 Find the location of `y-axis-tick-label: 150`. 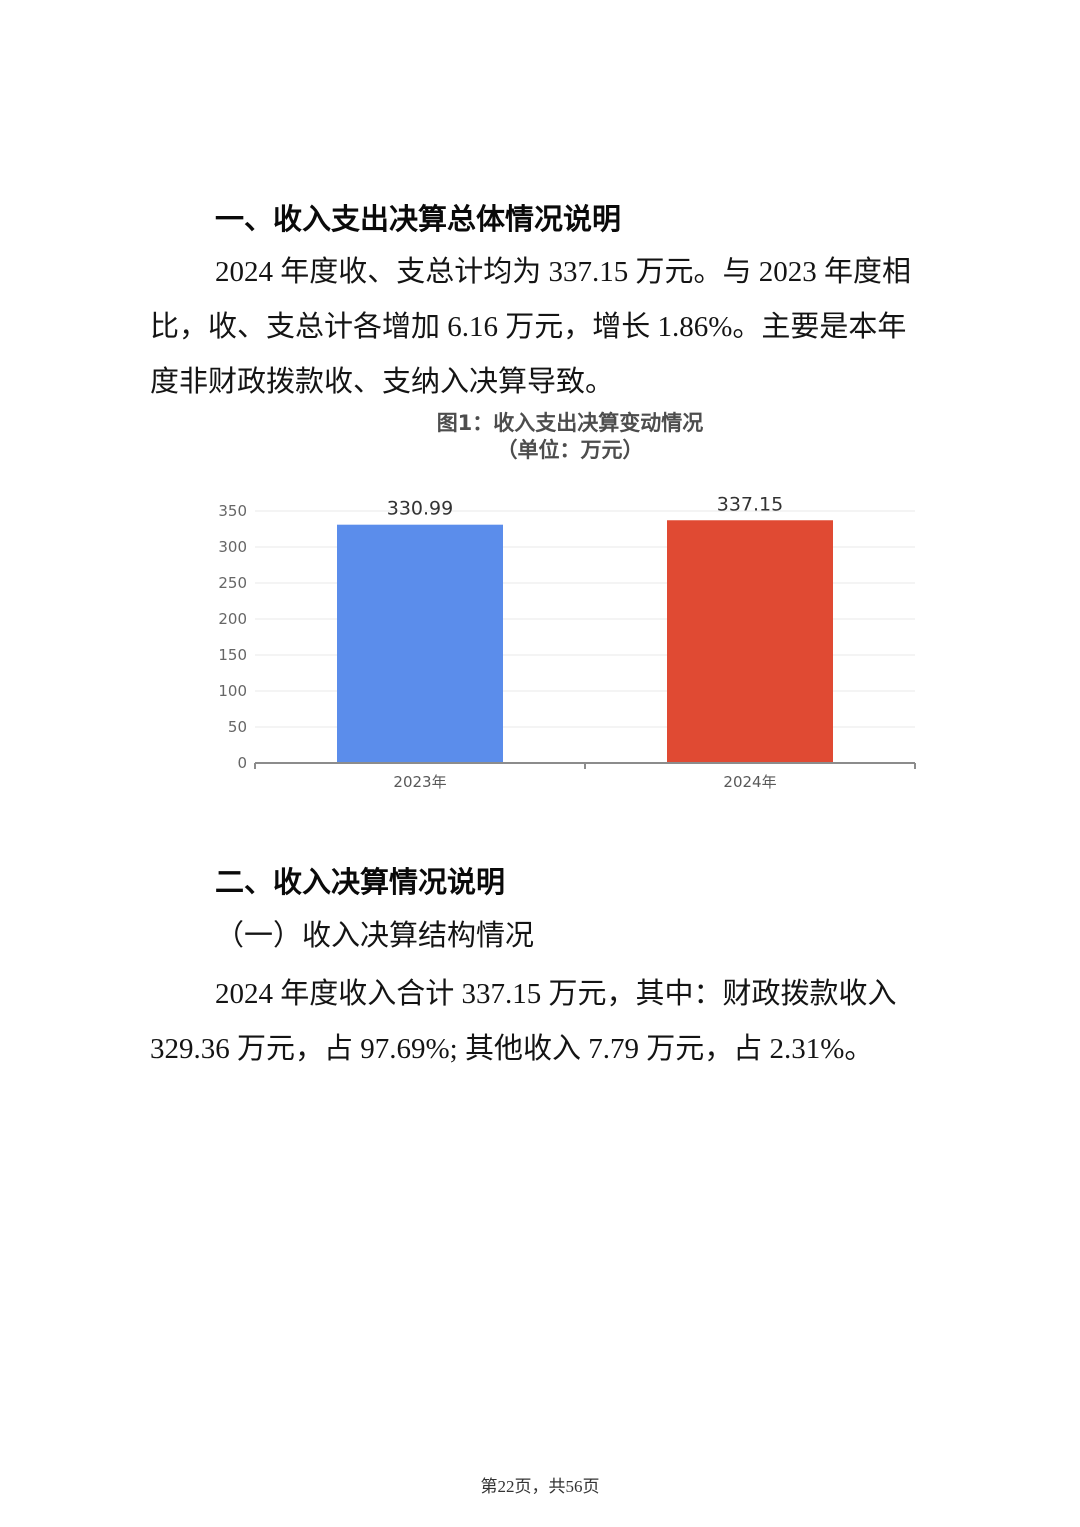

y-axis-tick-label: 150 is located at coordinates (232, 655).